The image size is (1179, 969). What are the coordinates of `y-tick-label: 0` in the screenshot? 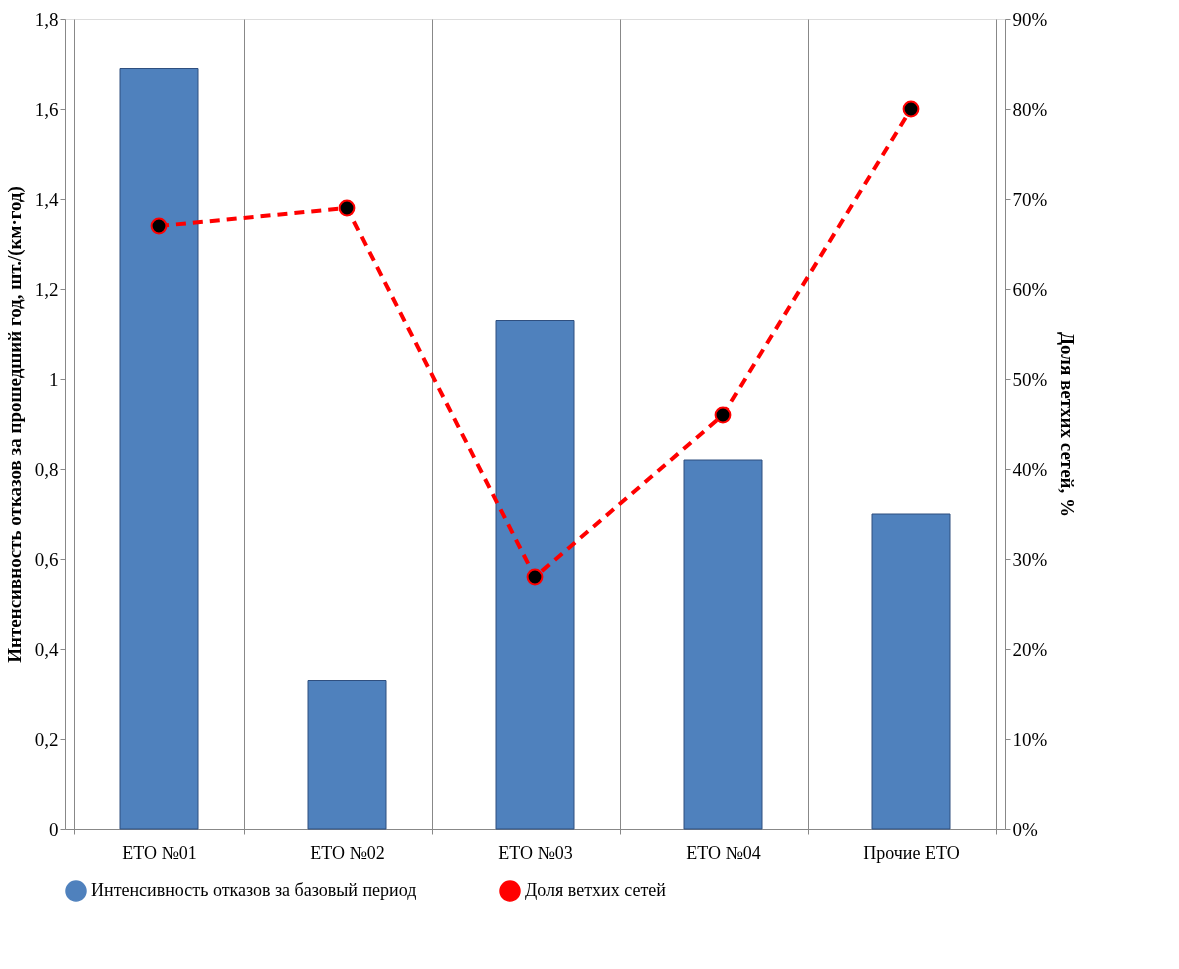 It's located at (54, 829).